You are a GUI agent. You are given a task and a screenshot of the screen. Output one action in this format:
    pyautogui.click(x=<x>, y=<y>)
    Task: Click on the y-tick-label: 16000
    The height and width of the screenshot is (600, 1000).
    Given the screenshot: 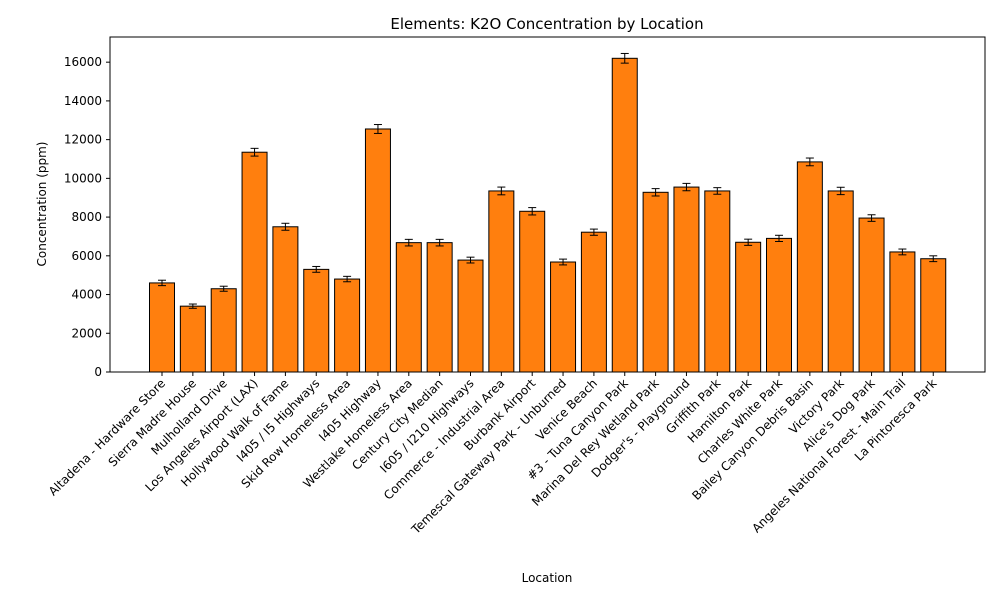 What is the action you would take?
    pyautogui.click(x=83, y=62)
    